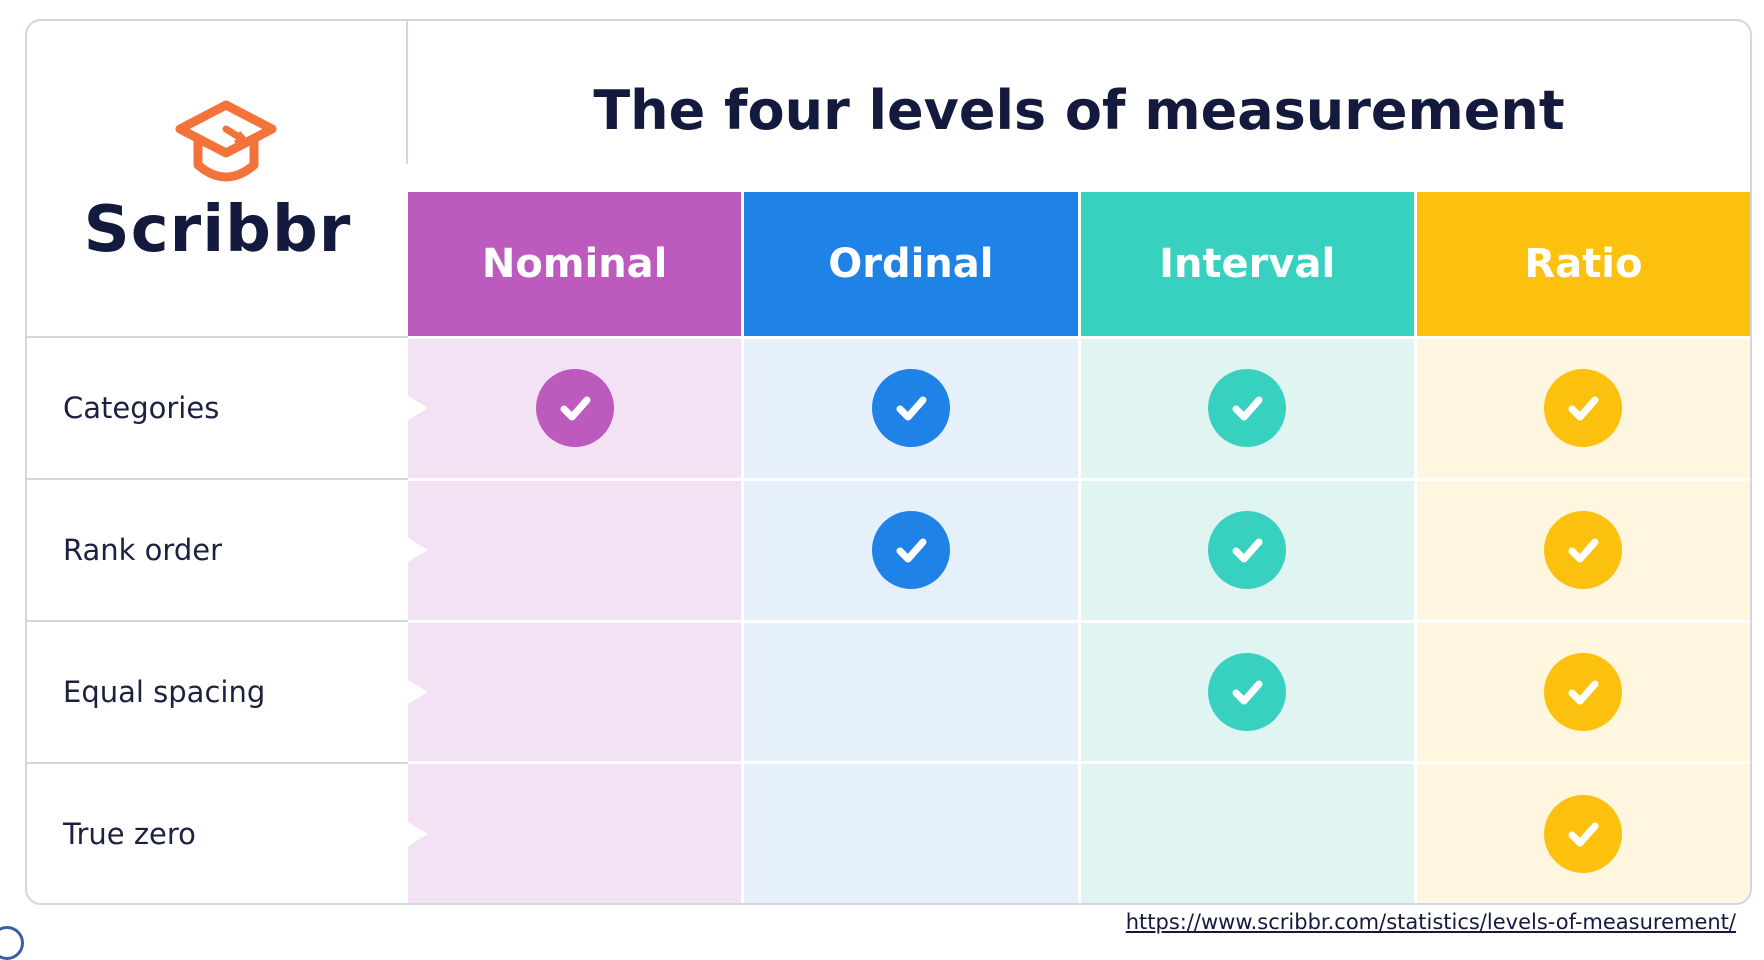 Image resolution: width=1764 pixels, height=960 pixels. Describe the element at coordinates (143, 550) in the screenshot. I see `row-label-text: Rank order` at that location.